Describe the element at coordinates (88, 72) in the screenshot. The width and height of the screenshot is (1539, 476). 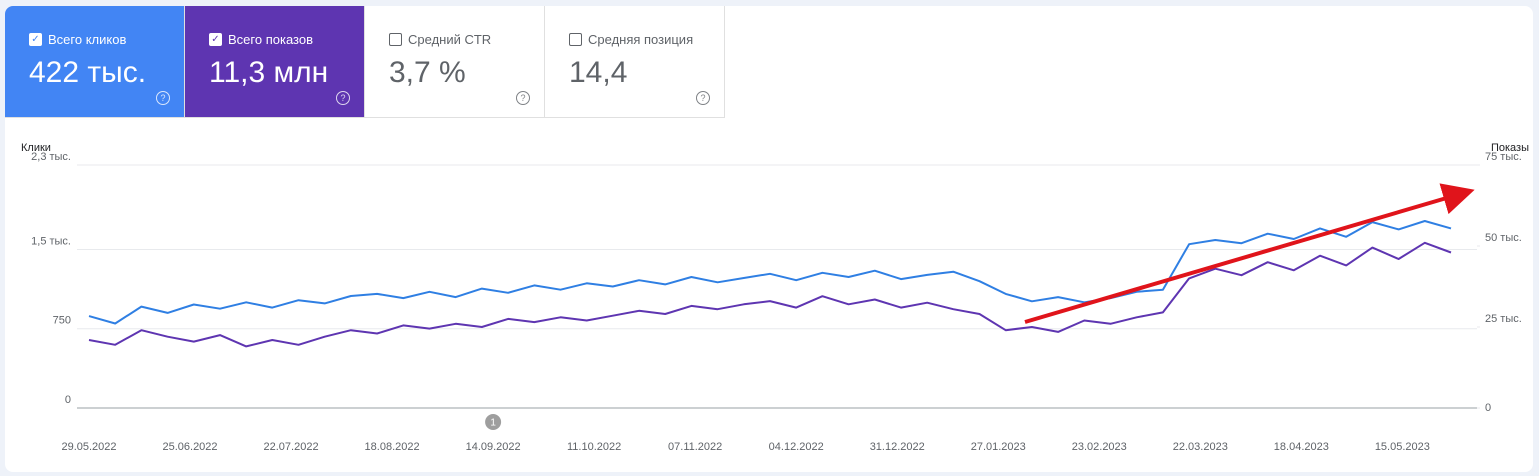
I see `card-value: 422 тыс.` at that location.